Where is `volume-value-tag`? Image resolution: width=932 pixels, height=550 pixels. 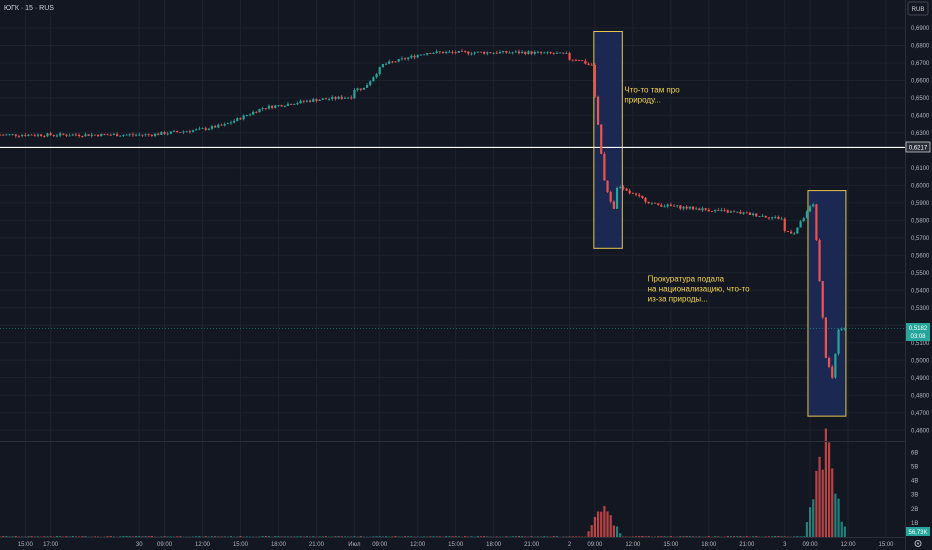
volume-value-tag is located at coordinates (918, 531).